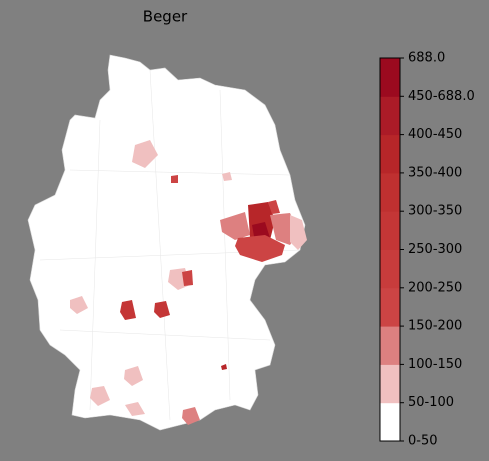 The width and height of the screenshot is (489, 461). What do you see at coordinates (426, 58) in the screenshot?
I see `colorbar-tick-label: 688.0` at bounding box center [426, 58].